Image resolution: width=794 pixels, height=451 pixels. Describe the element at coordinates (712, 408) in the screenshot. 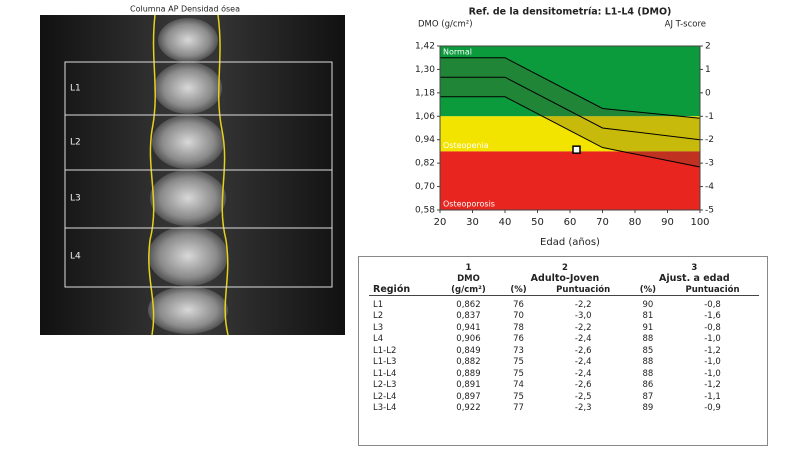

I see `cell: -0,9` at that location.